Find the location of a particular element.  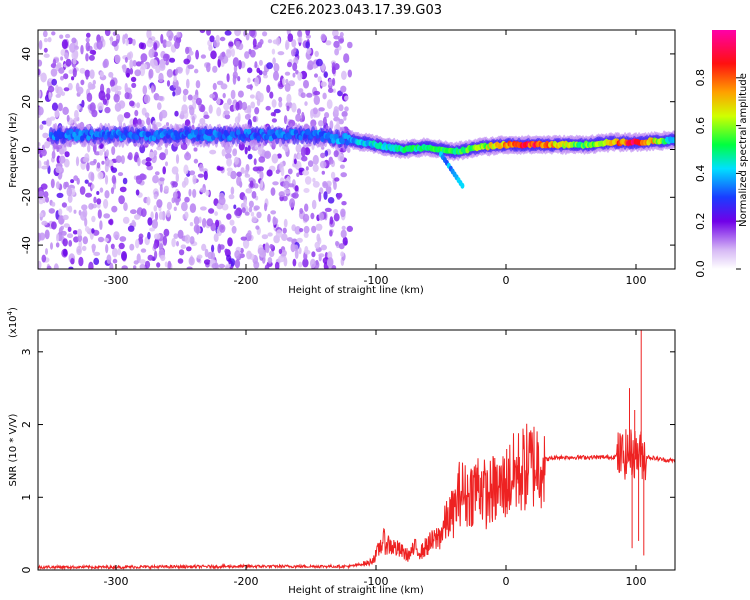

x-tick-label: 0 is located at coordinates (506, 280).